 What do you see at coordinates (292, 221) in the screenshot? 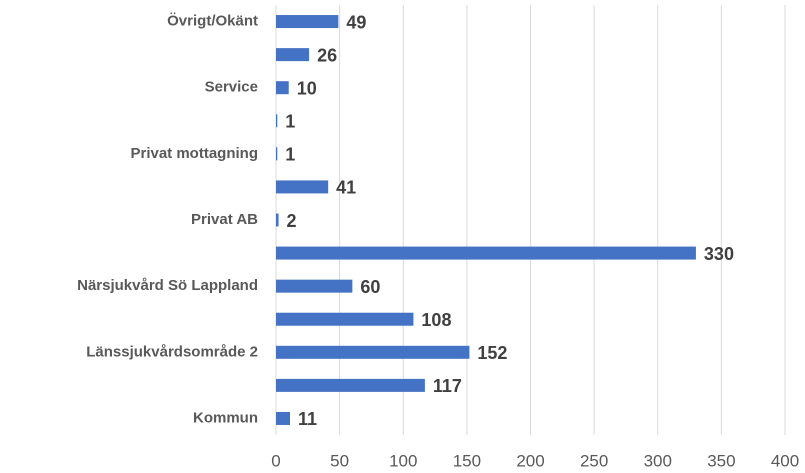
I see `data-label: 2` at bounding box center [292, 221].